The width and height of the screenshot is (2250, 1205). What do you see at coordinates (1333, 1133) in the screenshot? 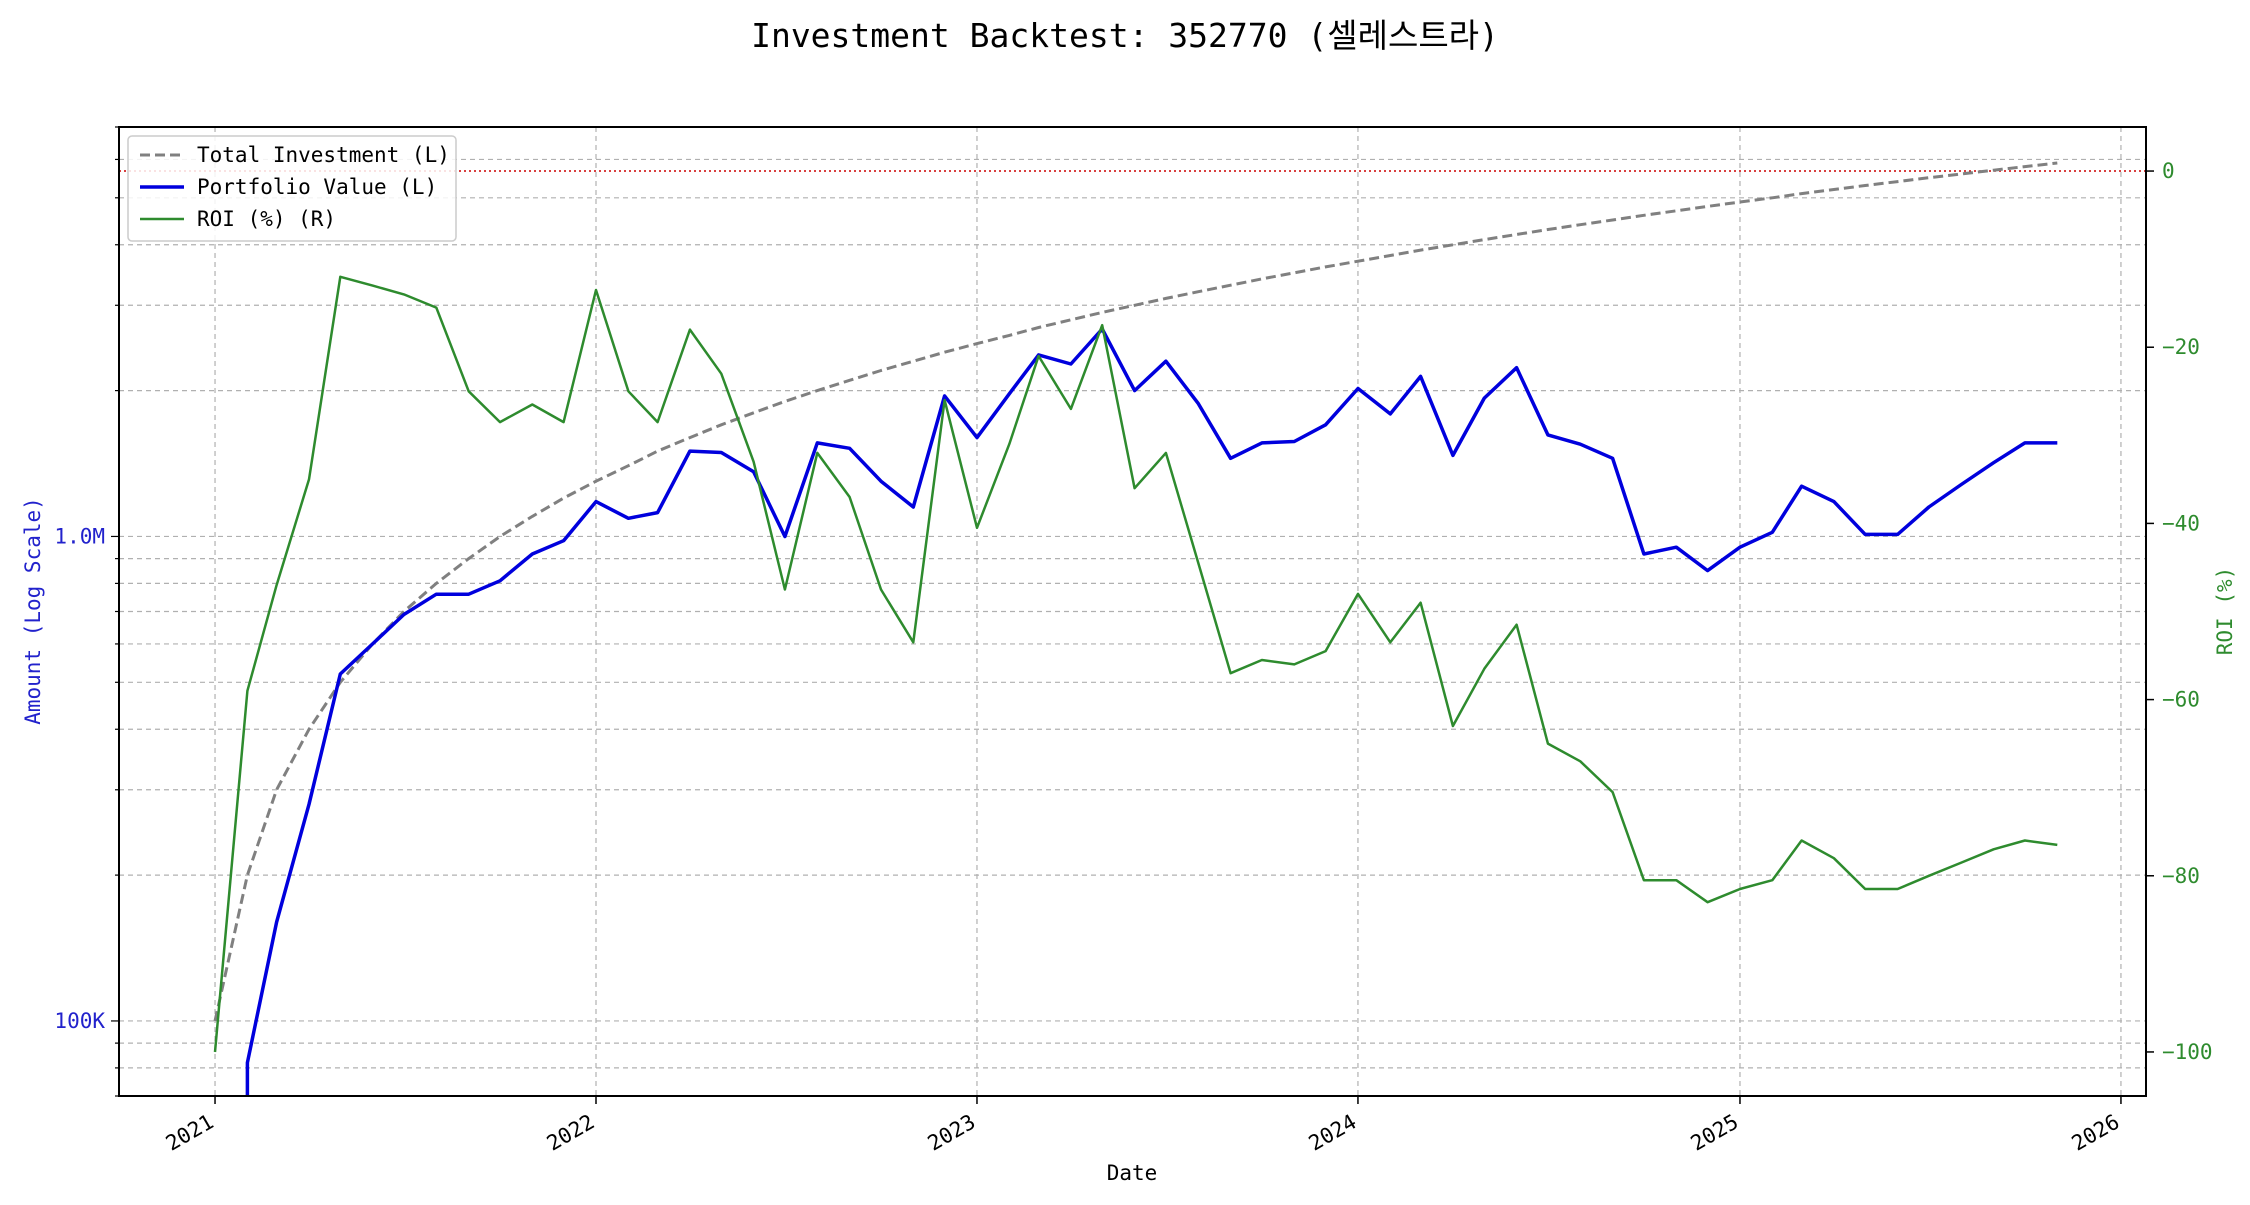
I see `x-tick-label: 2024` at bounding box center [1333, 1133].